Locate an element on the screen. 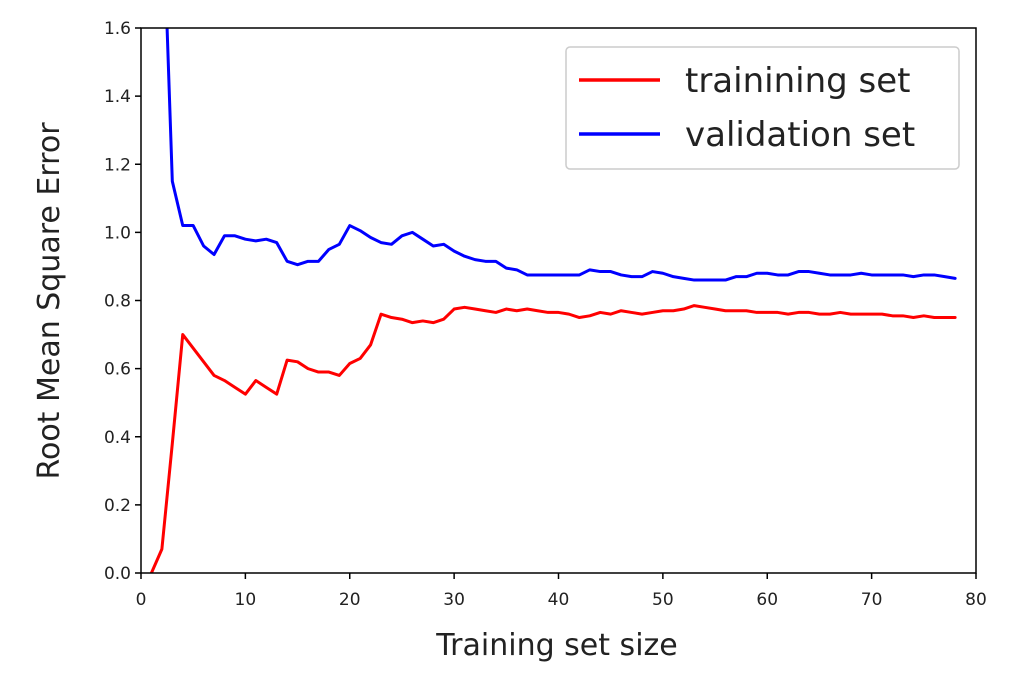  y-tick-label: 0.8 is located at coordinates (117, 302).